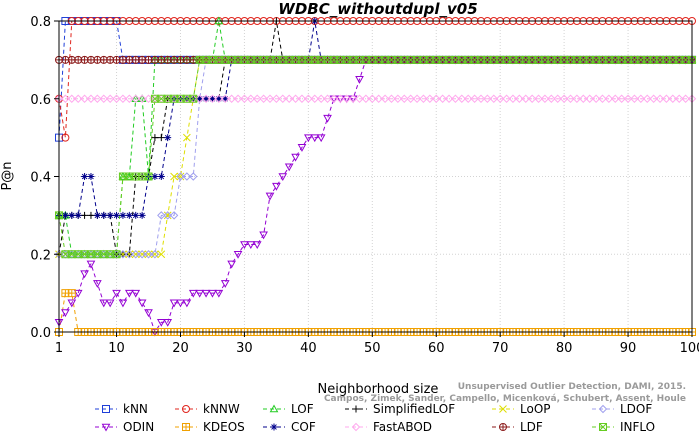 This screenshot has height=434, width=699. I want to click on legend-marker-fastabod, so click(356, 427).